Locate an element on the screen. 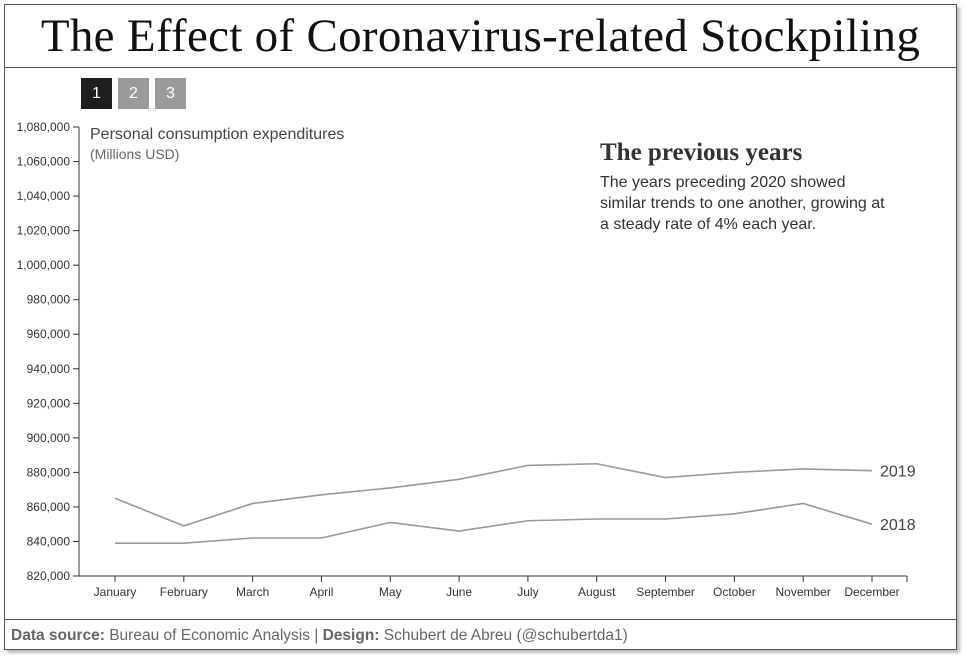 This screenshot has width=966, height=659. step-button-1: 1 is located at coordinates (96, 93).